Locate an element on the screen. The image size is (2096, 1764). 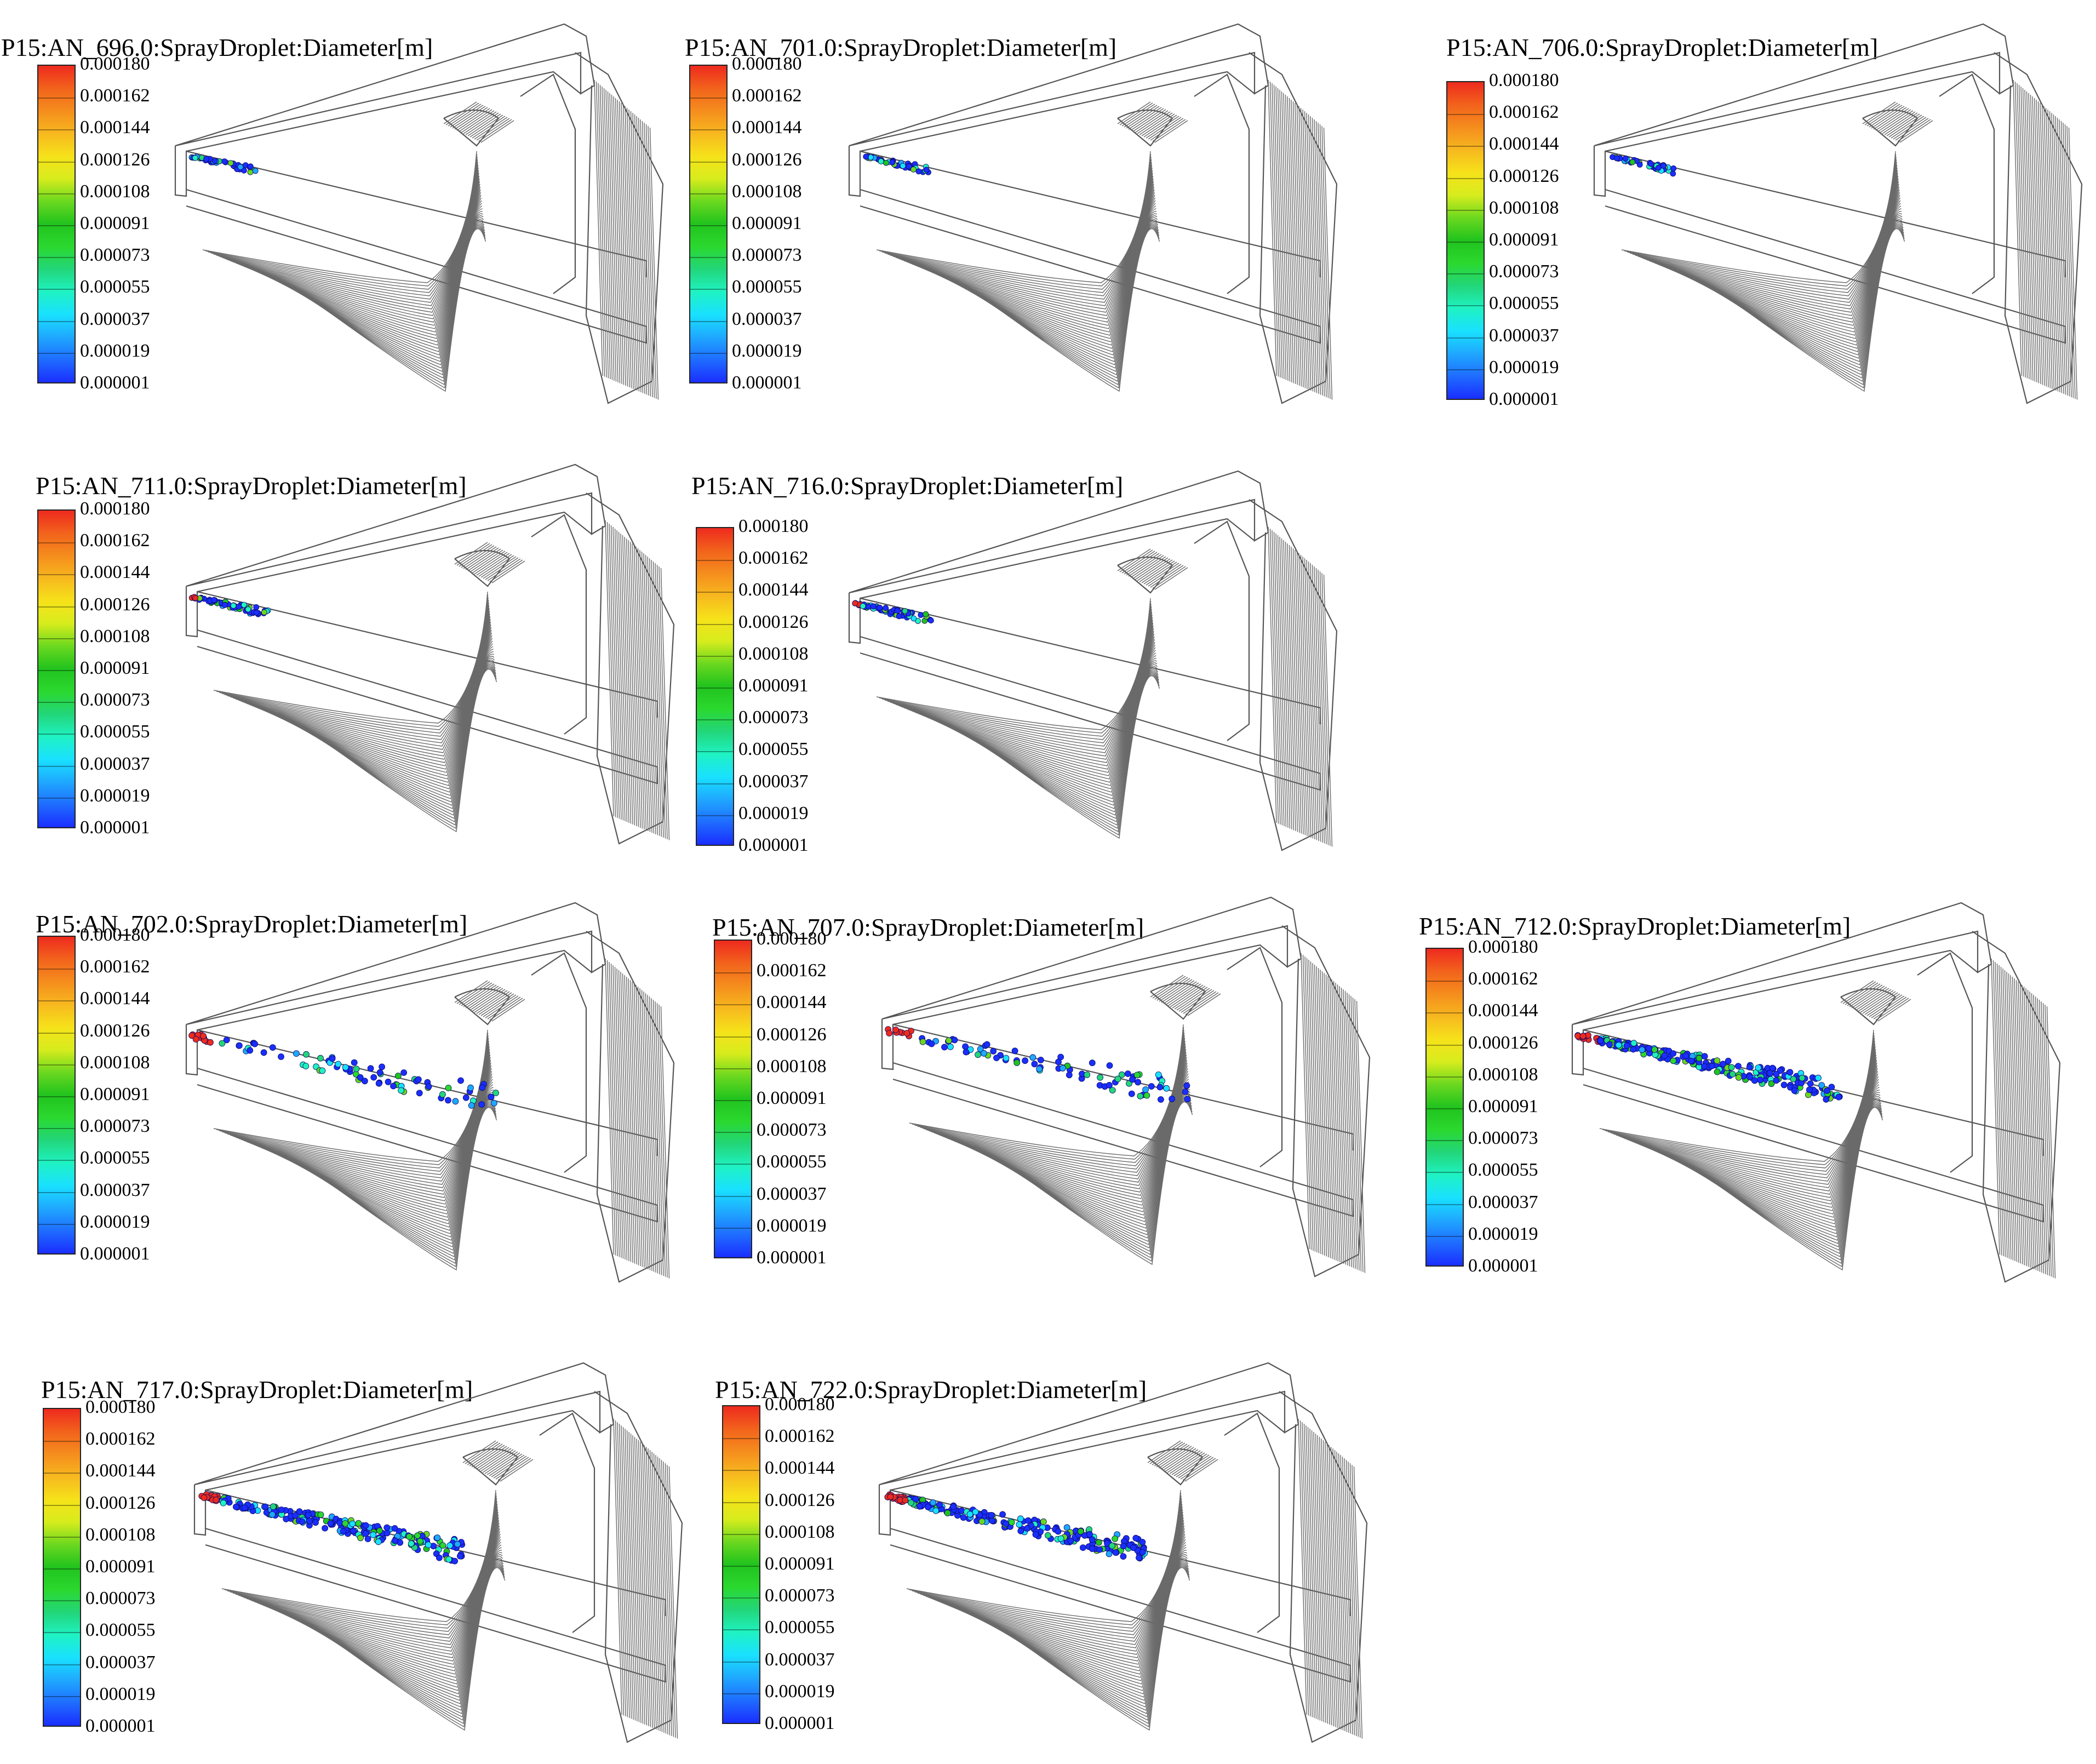
mesh-lines is located at coordinates (1827, 1118).